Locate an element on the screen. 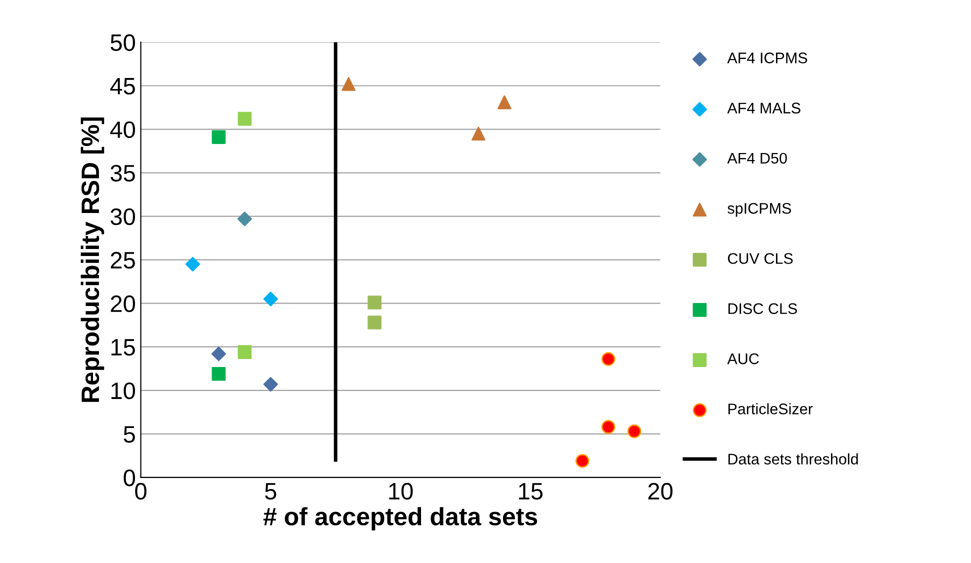 This screenshot has width=971, height=563. y-tick-label: 30 is located at coordinates (123, 217).